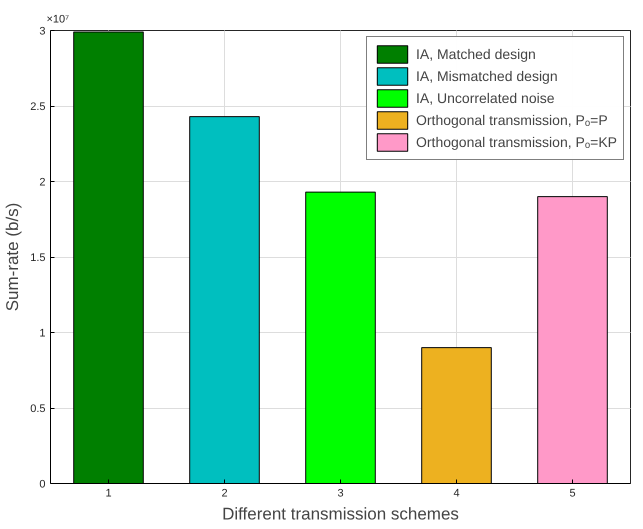 This screenshot has width=643, height=529. I want to click on x-tick-label: 5, so click(572, 494).